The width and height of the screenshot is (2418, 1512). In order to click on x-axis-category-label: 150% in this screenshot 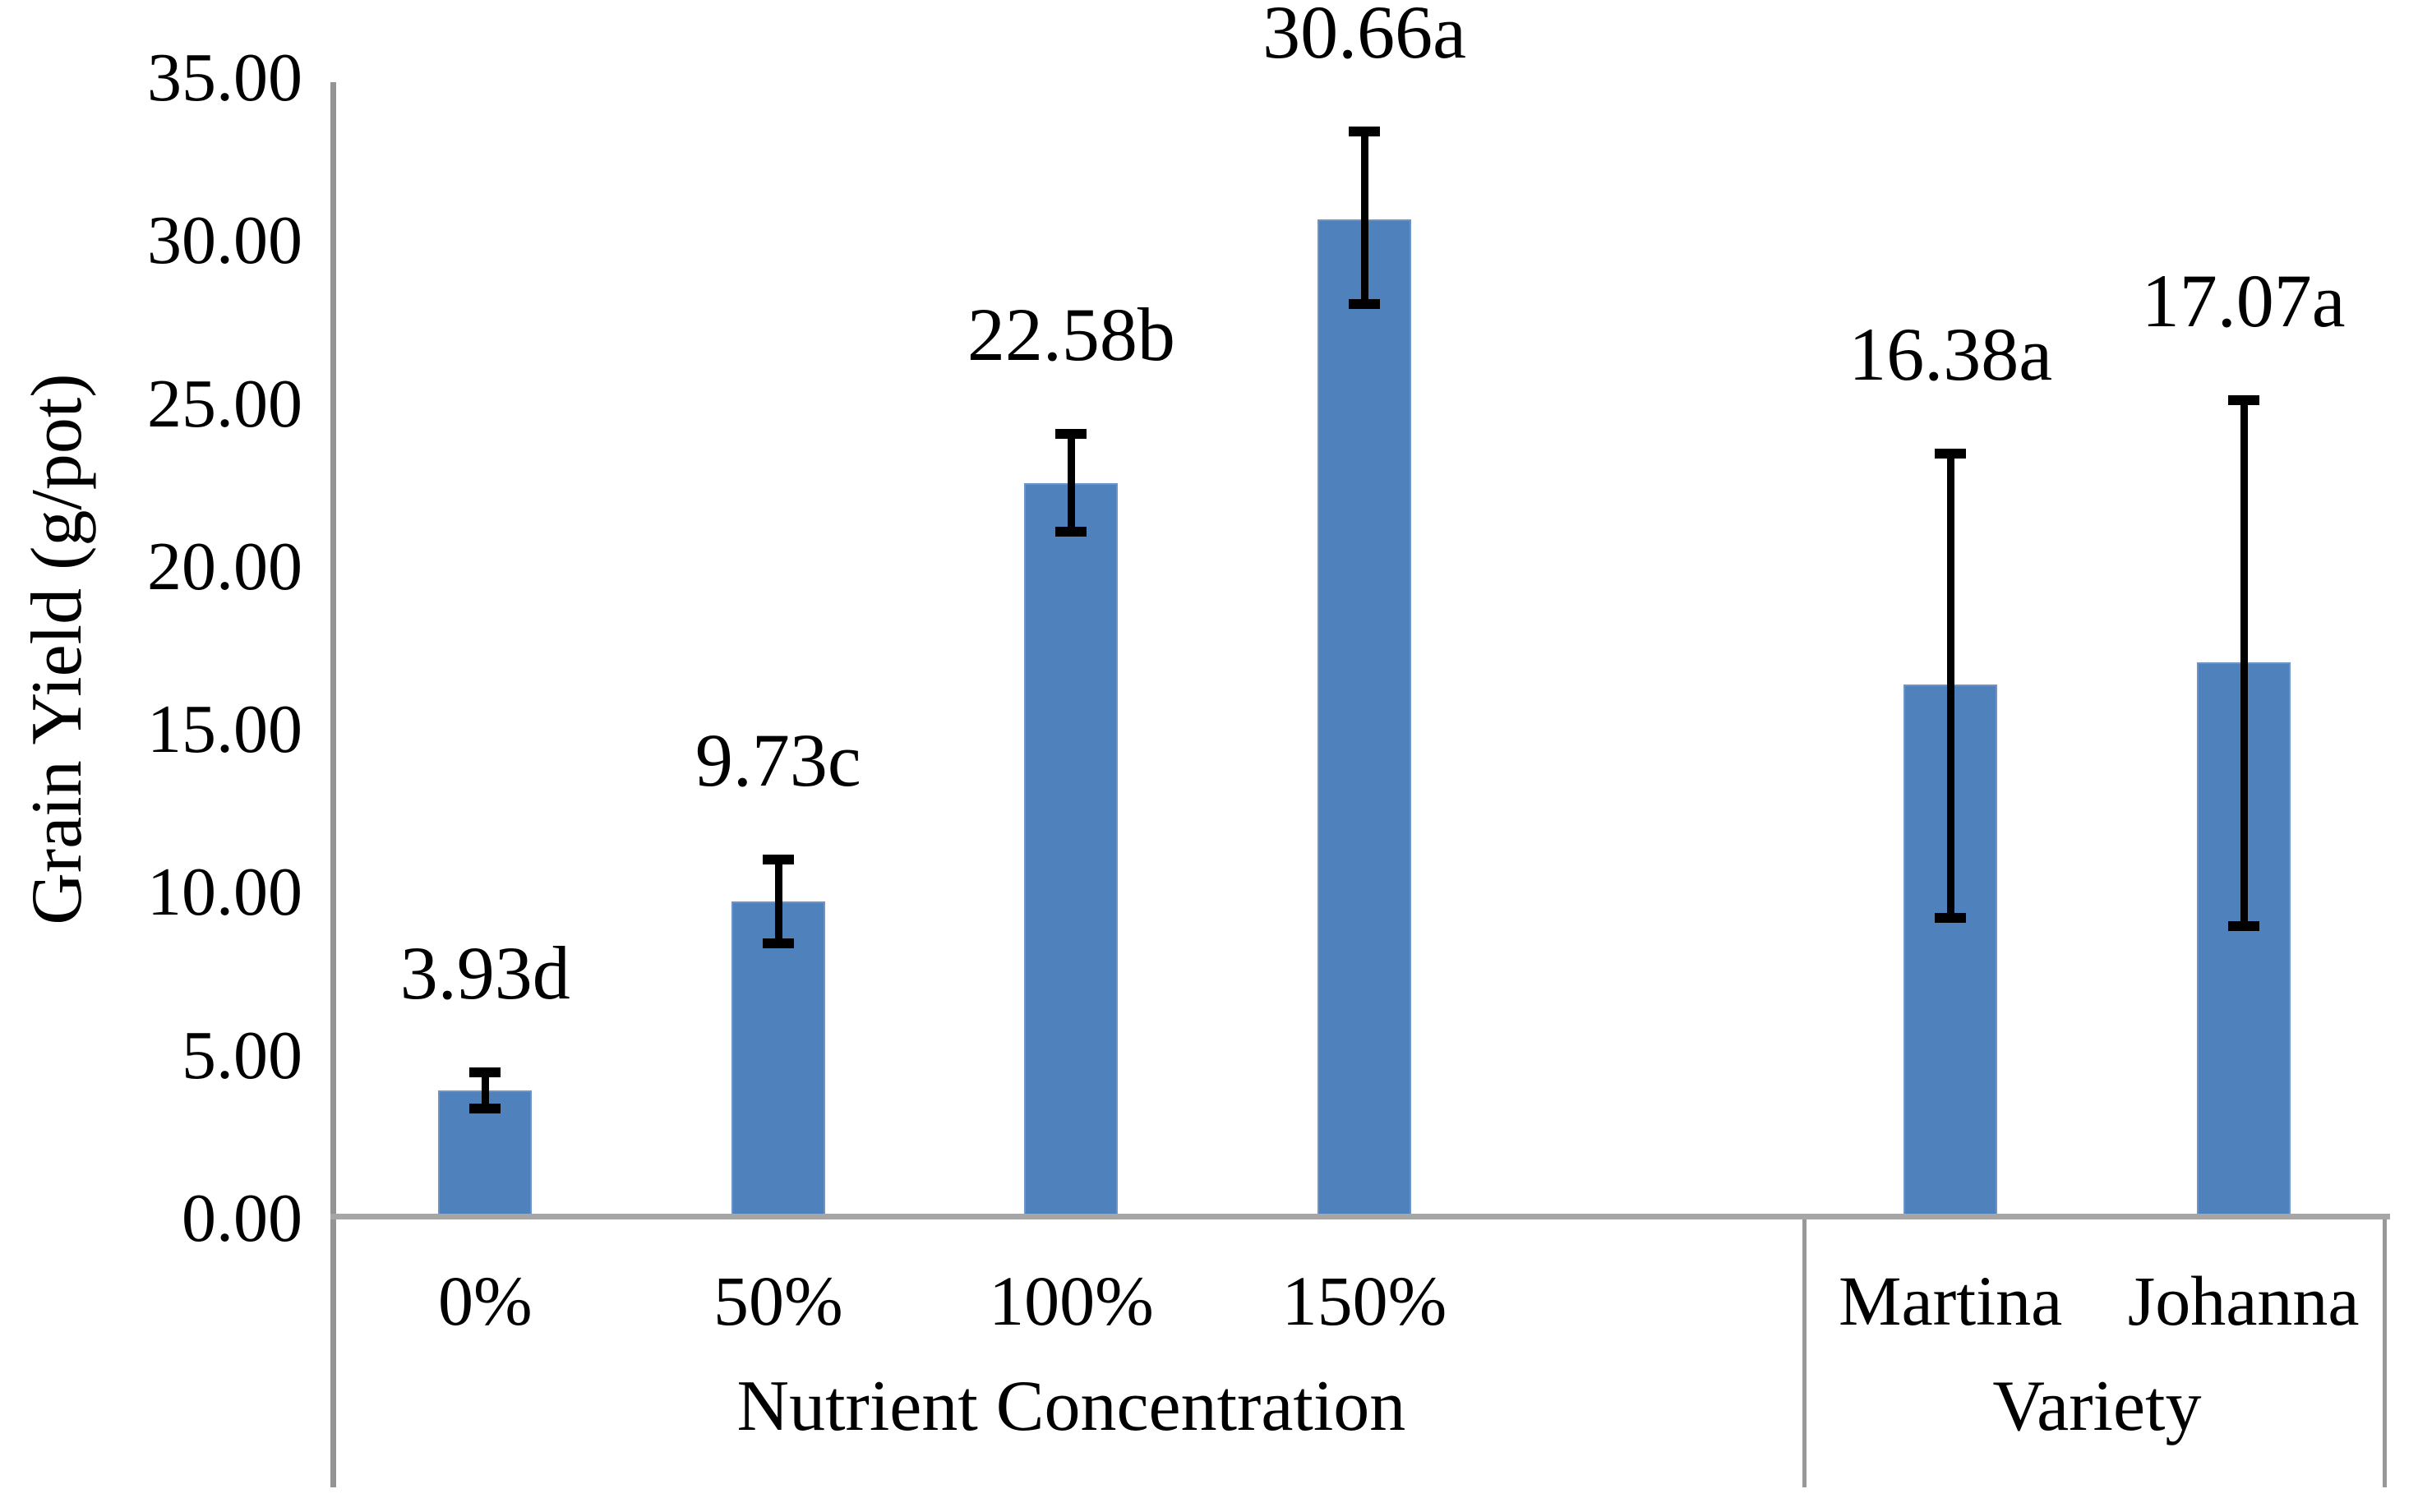, I will do `click(1364, 1301)`.